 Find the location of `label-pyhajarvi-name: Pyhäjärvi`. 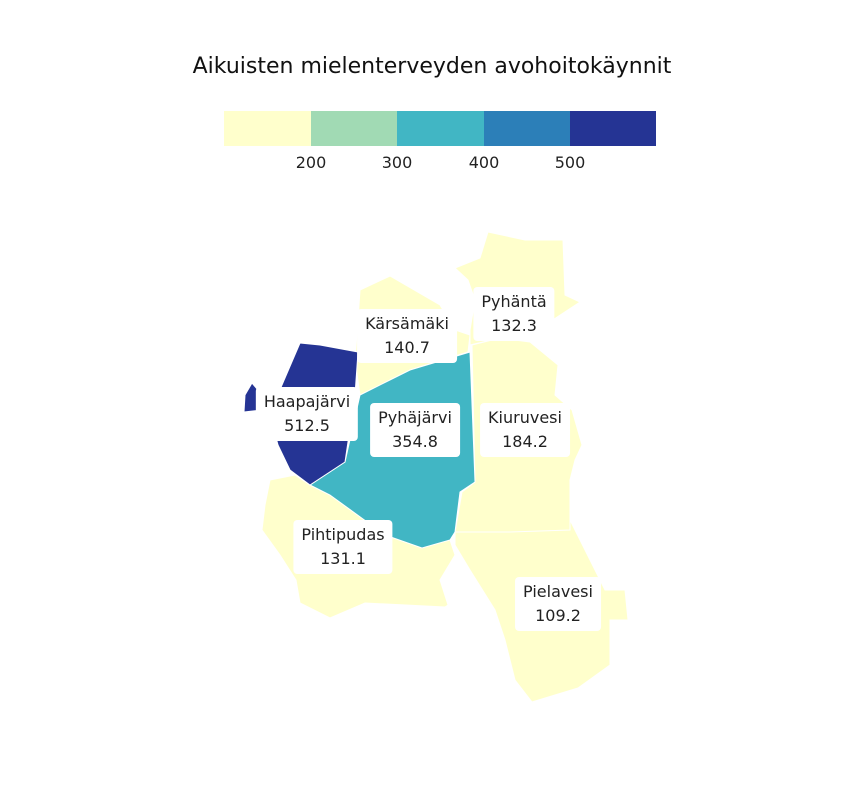

label-pyhajarvi-name: Pyhäjärvi is located at coordinates (415, 417).